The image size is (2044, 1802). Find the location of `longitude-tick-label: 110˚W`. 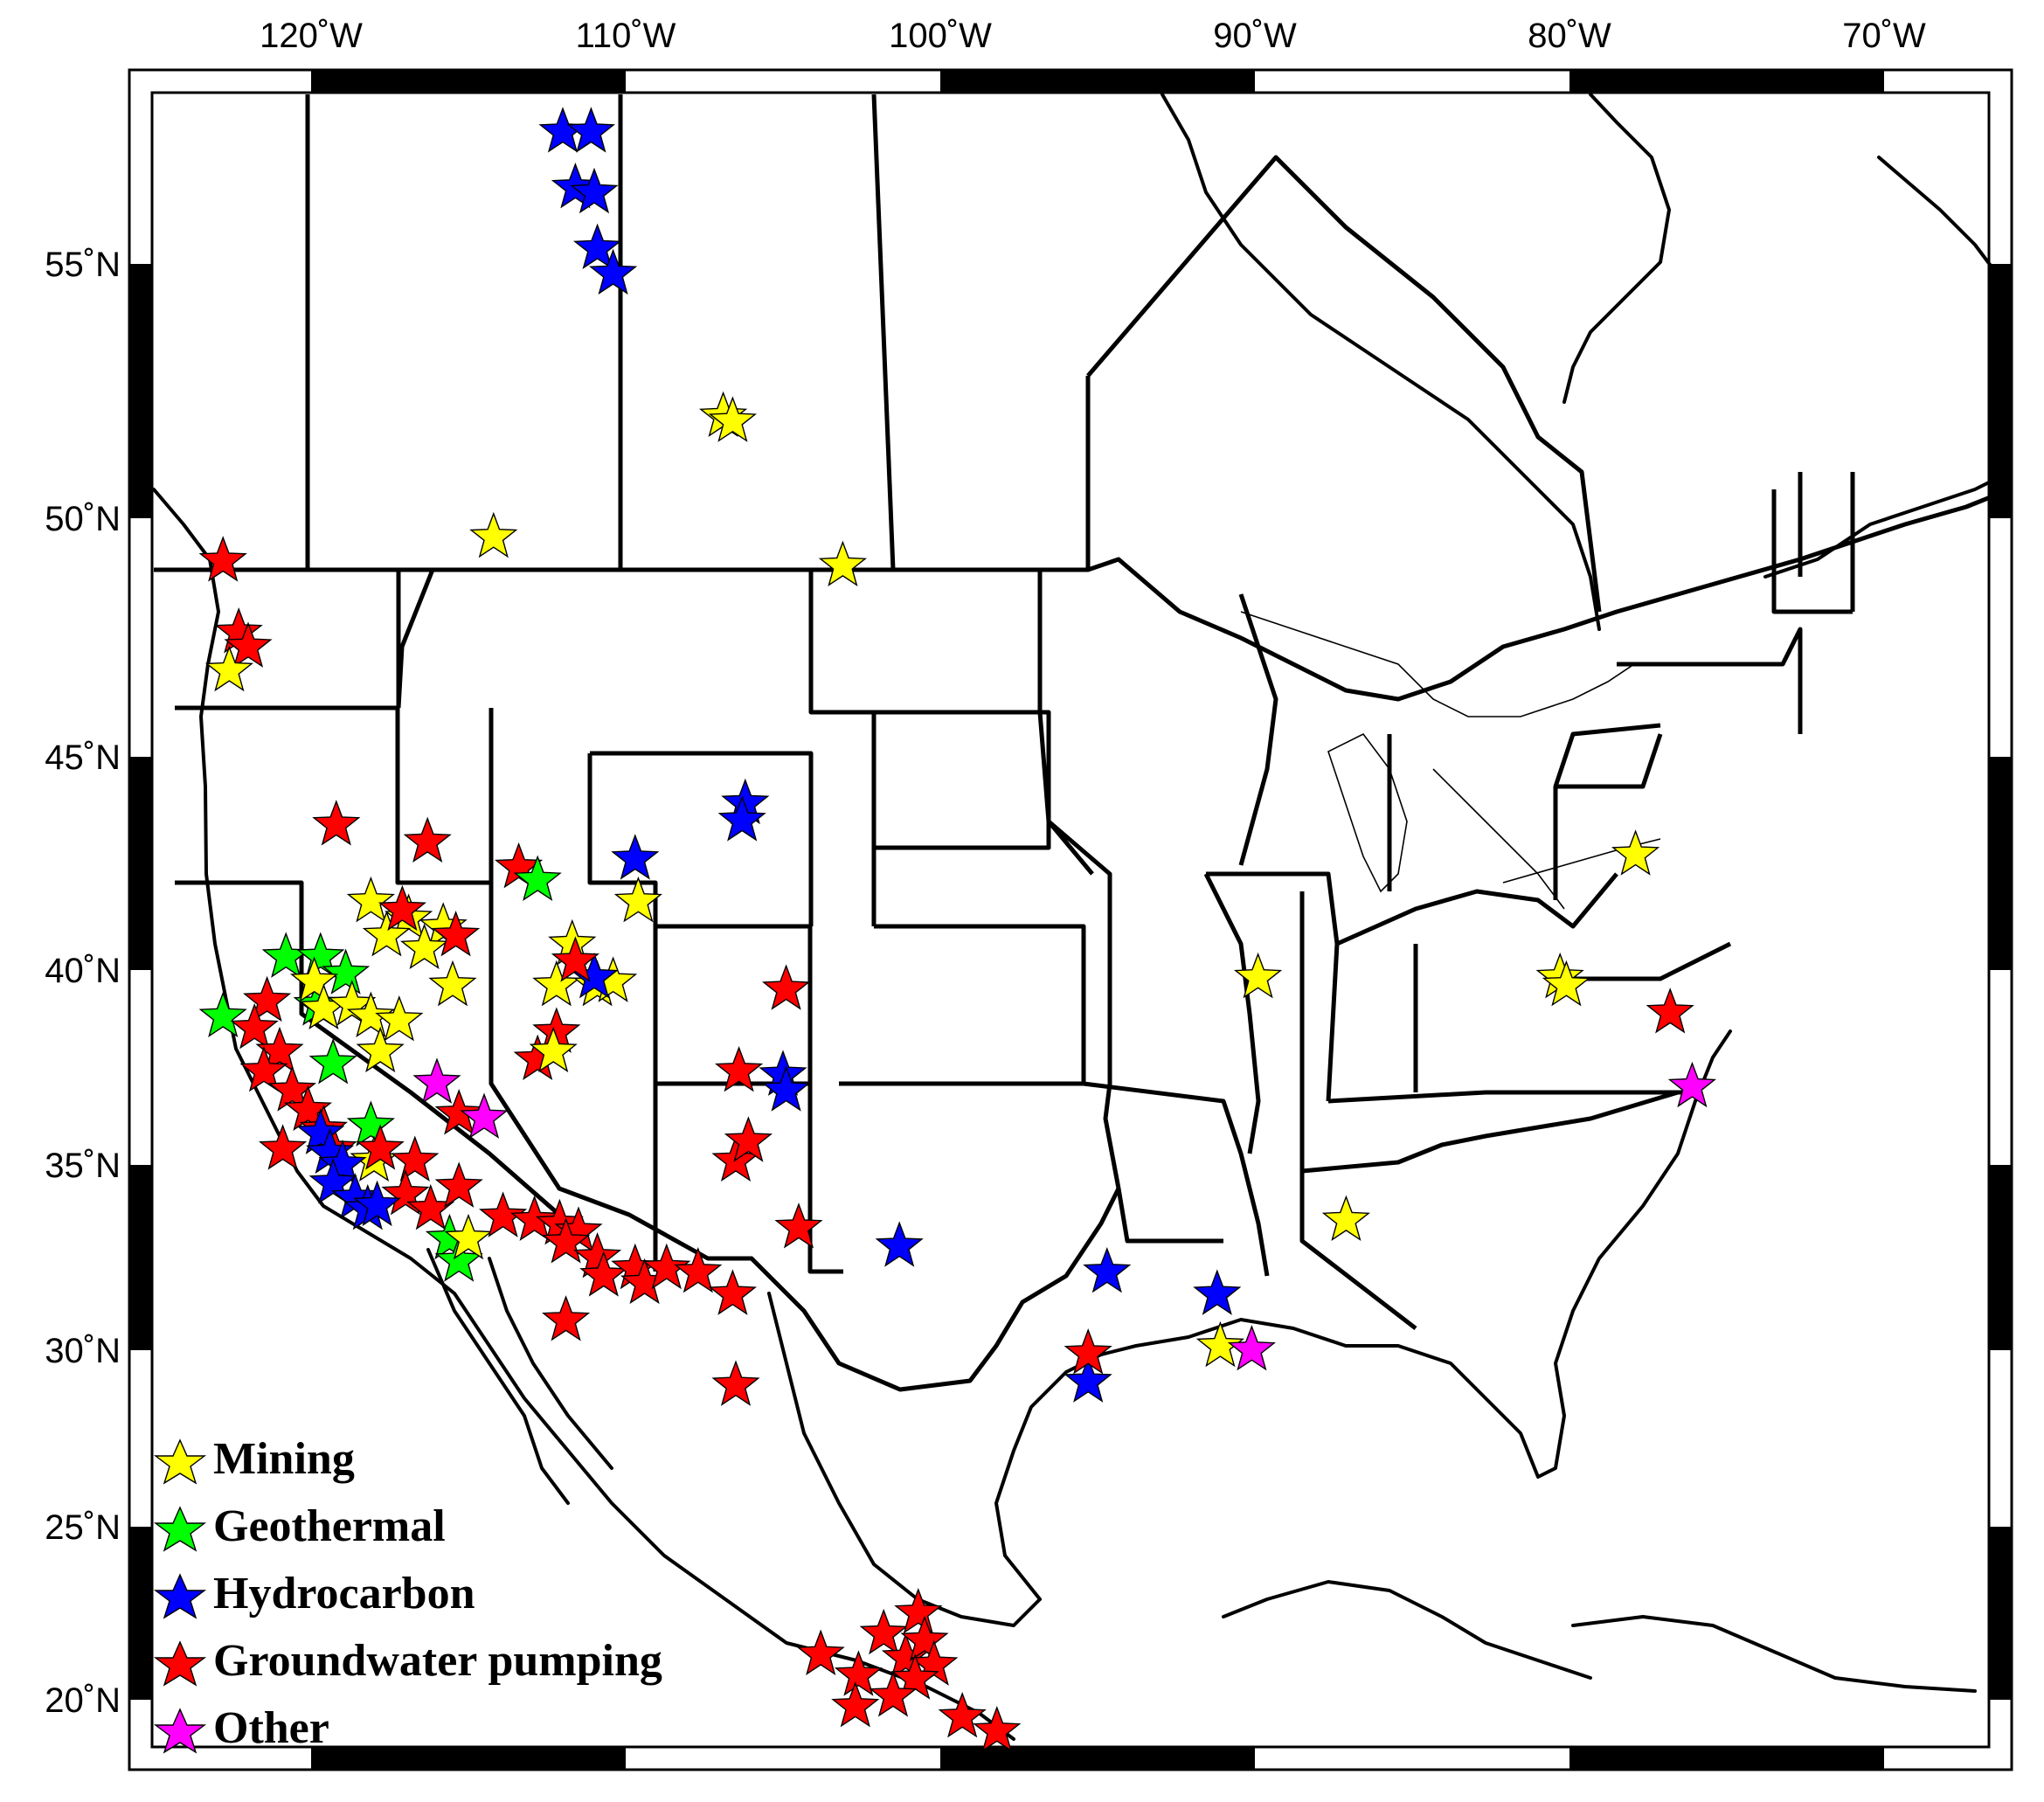

longitude-tick-label: 110˚W is located at coordinates (626, 36).